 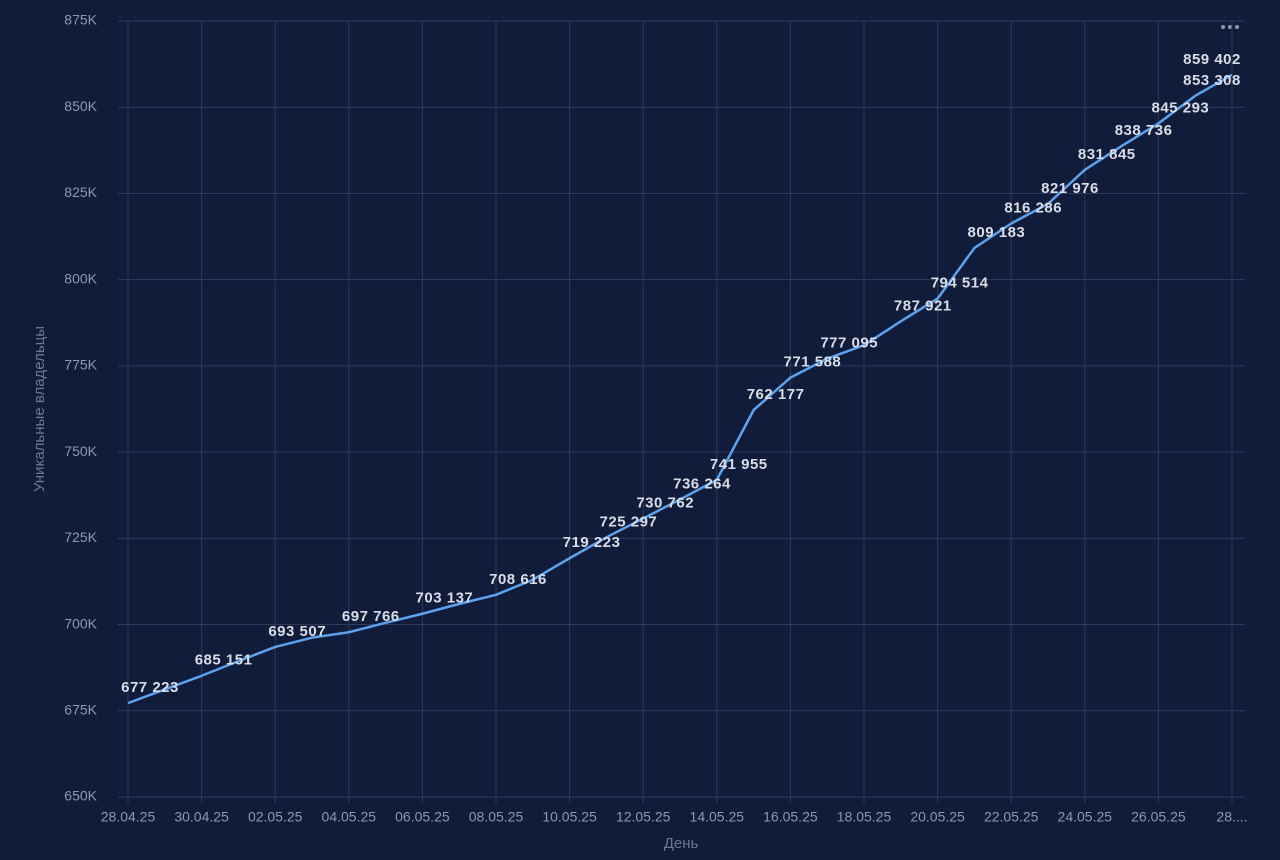 I want to click on data-label: 809 183, so click(x=997, y=232).